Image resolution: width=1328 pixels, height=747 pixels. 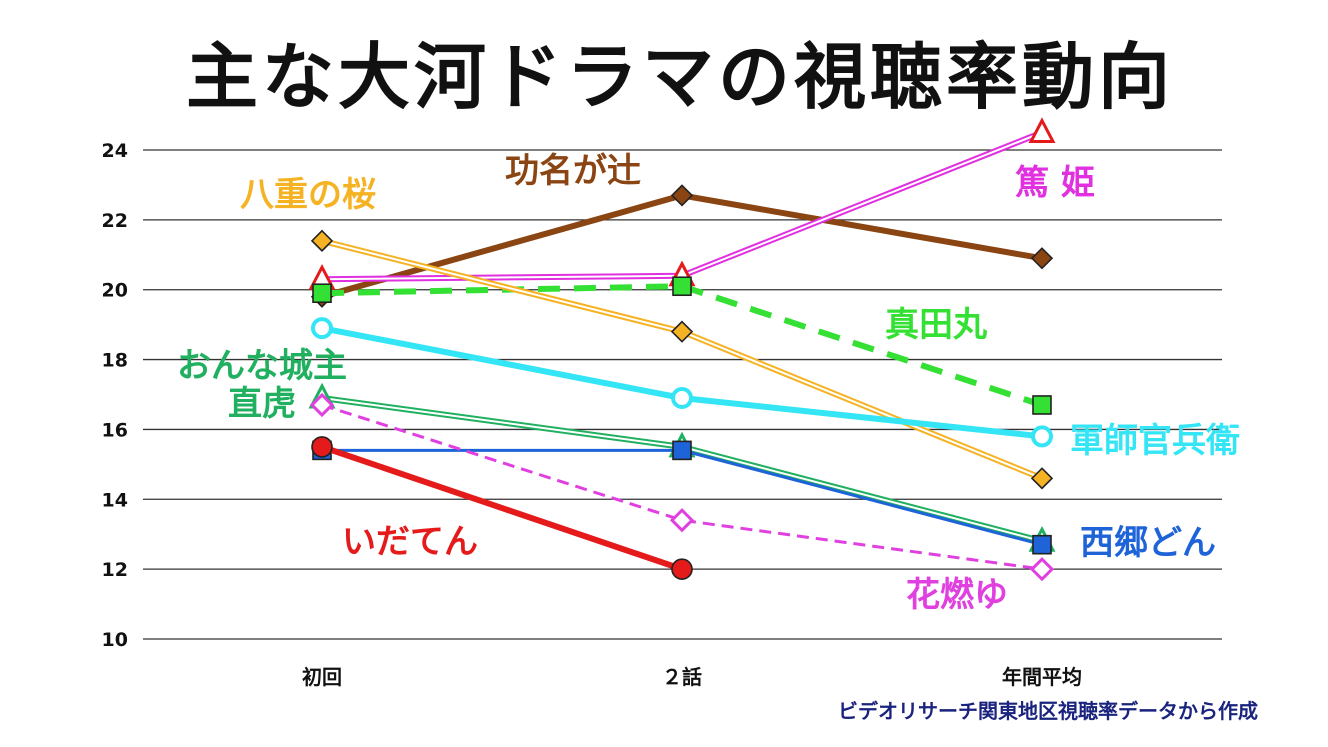 What do you see at coordinates (115, 151) in the screenshot?
I see `y-tick-label: 24` at bounding box center [115, 151].